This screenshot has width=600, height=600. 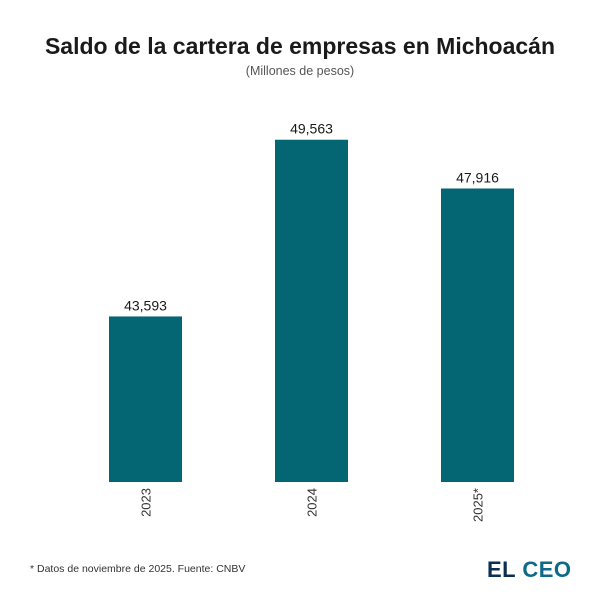 I want to click on logo-text-el: EL, so click(x=501, y=569).